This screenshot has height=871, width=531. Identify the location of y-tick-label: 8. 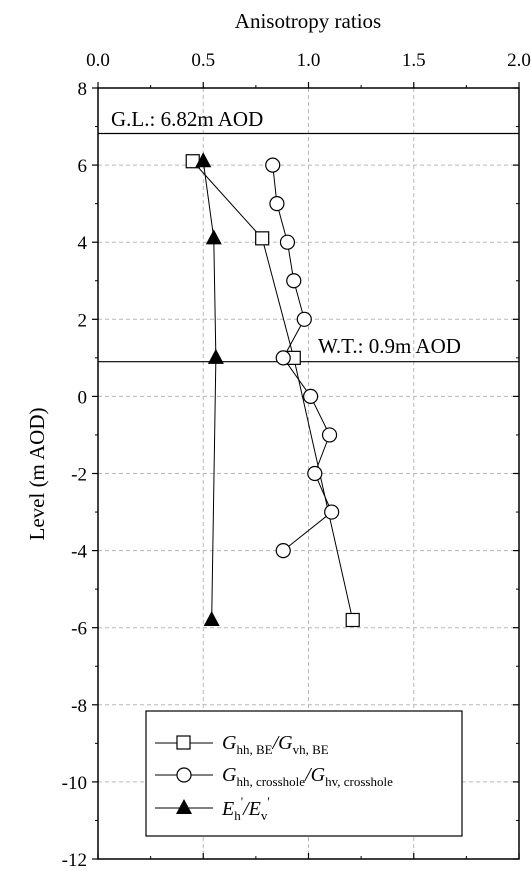
(83, 89).